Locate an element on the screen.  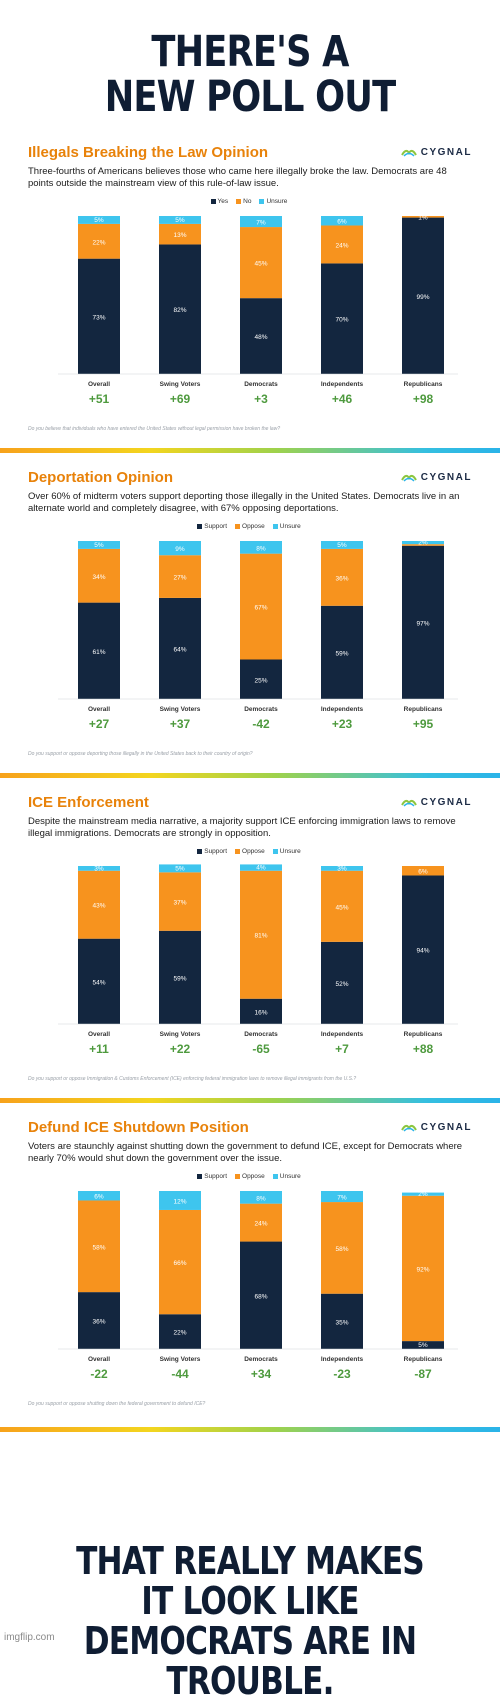
bar-data-label: 36% is located at coordinates (98, 1322).